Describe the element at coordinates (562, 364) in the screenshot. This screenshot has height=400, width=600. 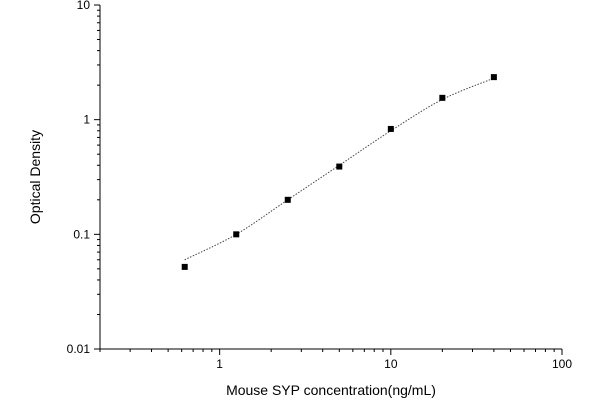
I see `x-tick-label: 100` at that location.